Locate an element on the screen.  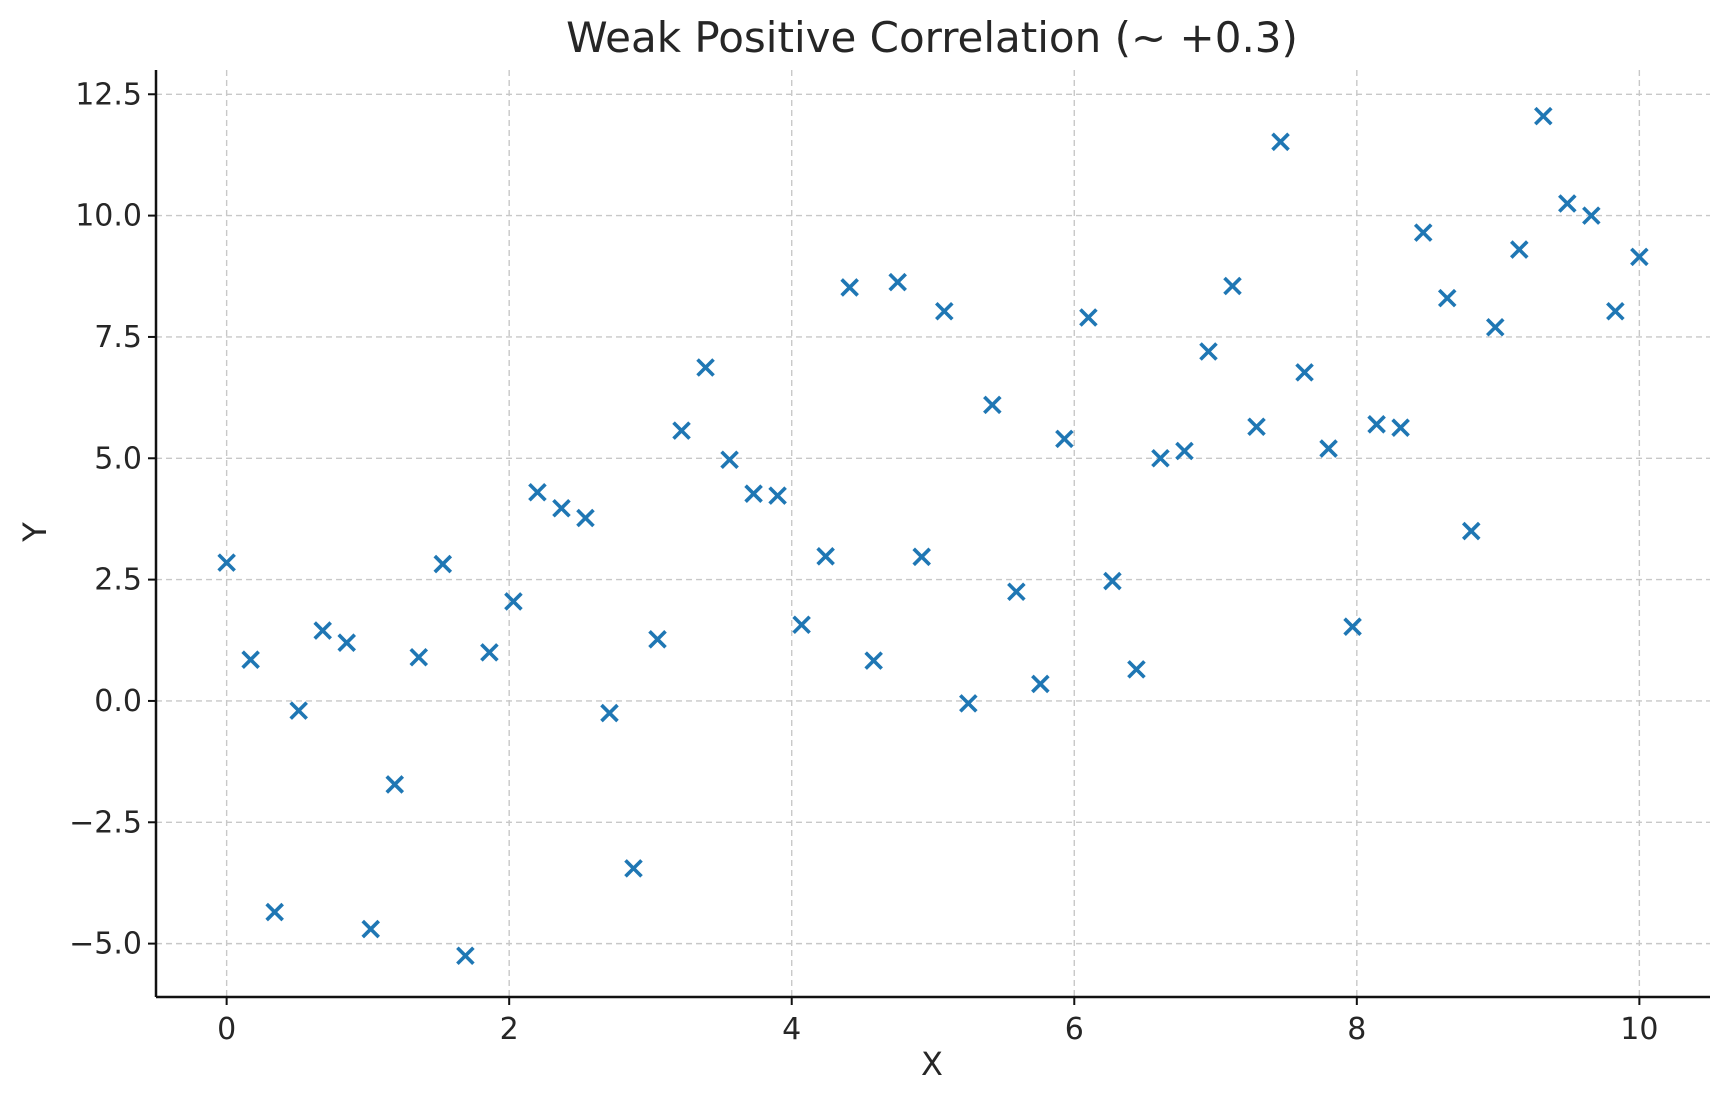
x-tick-label: 2 is located at coordinates (509, 1029).